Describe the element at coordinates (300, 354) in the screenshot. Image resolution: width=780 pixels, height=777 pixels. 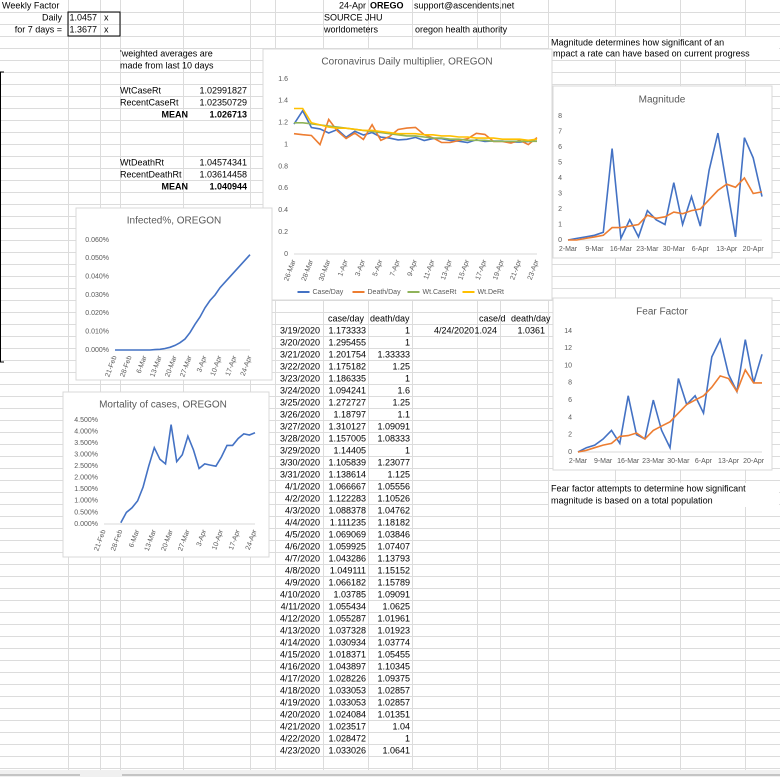
I see `cell-text: 3/21/2020` at that location.